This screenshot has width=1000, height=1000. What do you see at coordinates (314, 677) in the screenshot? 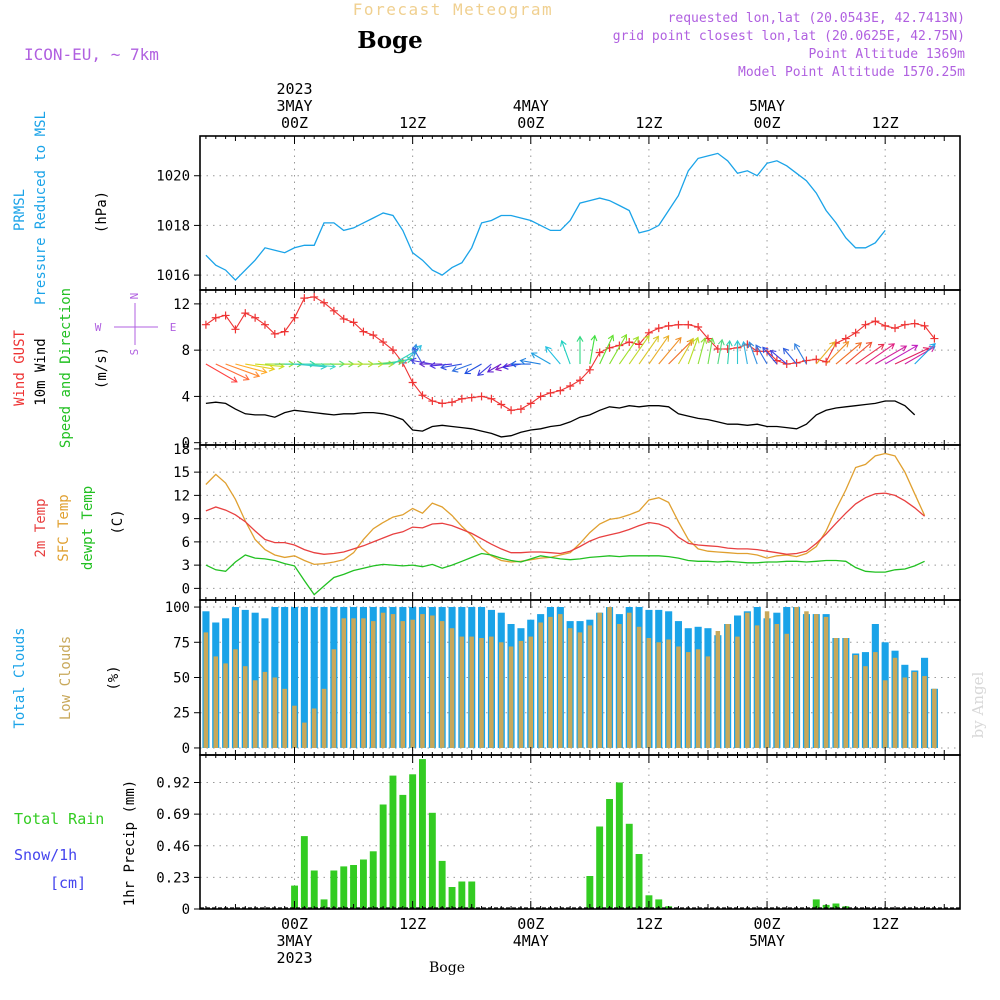
I see `total-cloud-bar` at bounding box center [314, 677].